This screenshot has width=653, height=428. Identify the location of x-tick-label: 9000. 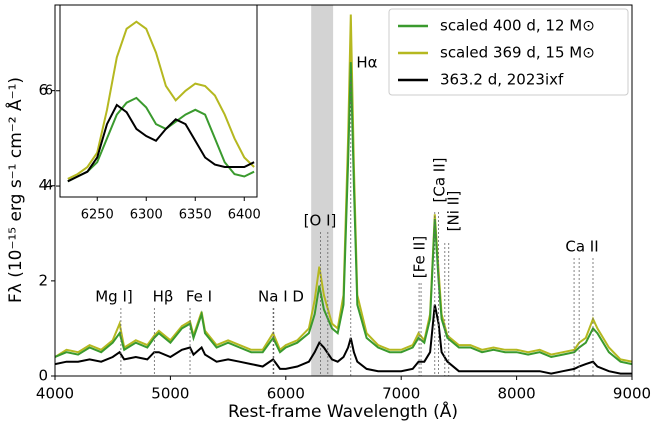
(632, 394).